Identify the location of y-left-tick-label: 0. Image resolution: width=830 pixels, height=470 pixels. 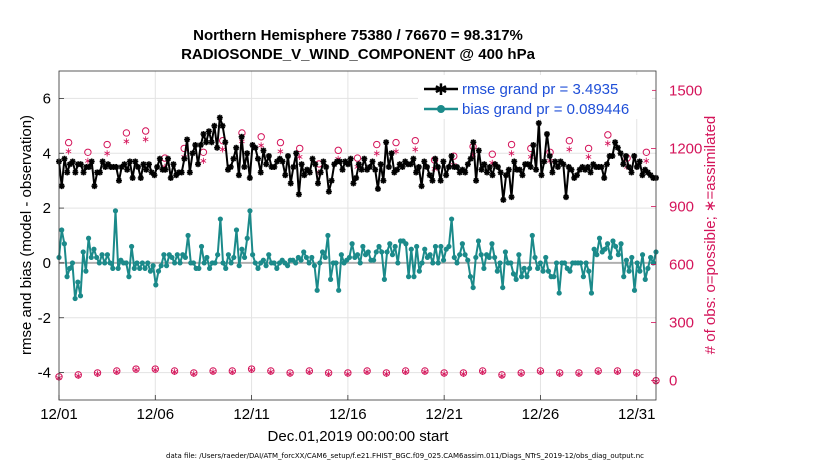
(47, 263).